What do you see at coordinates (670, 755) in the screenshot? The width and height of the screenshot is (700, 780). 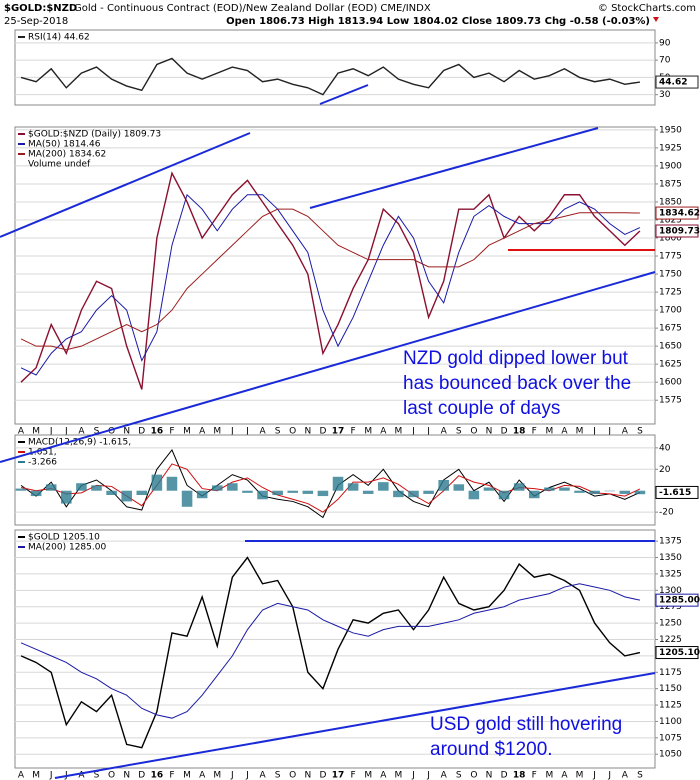 I see `y-tick-label: 1050` at bounding box center [670, 755].